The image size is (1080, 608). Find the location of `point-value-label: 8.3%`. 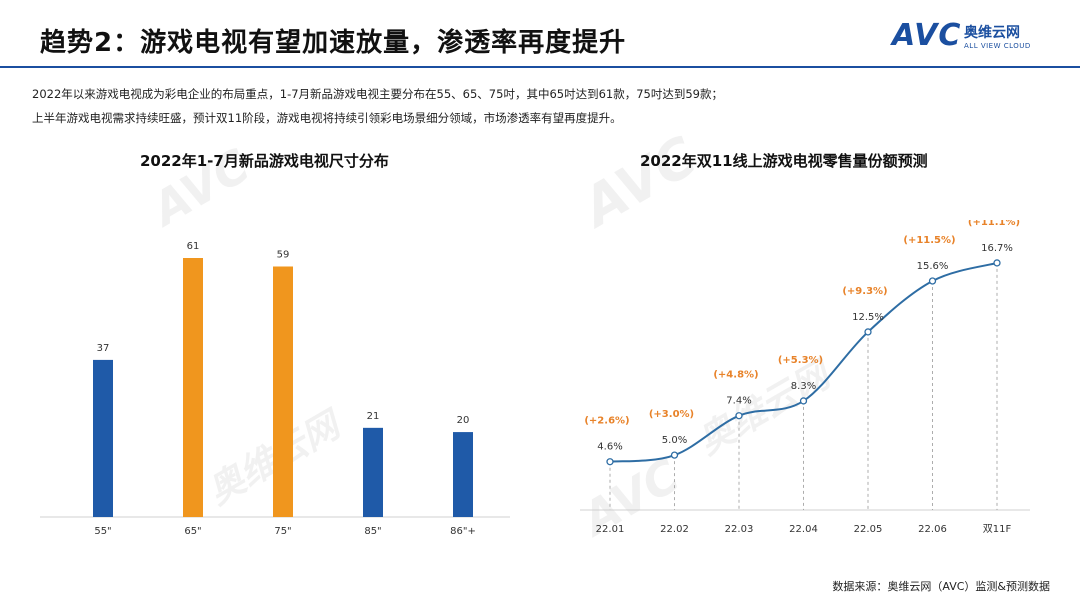

point-value-label: 8.3% is located at coordinates (803, 386).